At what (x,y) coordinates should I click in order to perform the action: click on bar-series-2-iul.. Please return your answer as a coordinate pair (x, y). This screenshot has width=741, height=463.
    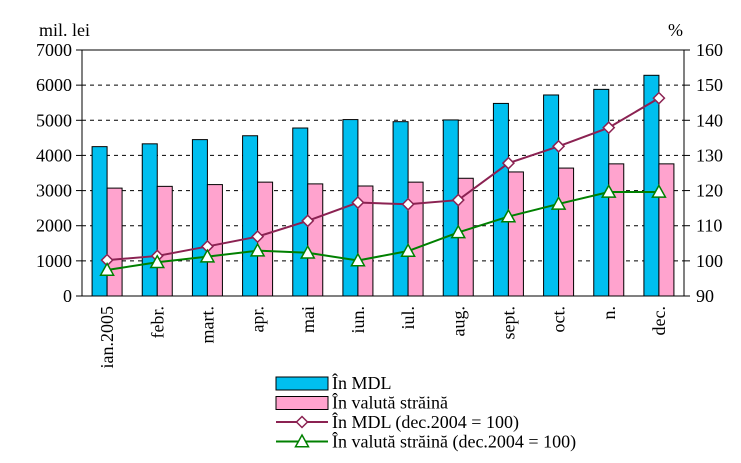
    Looking at the image, I should click on (415, 239).